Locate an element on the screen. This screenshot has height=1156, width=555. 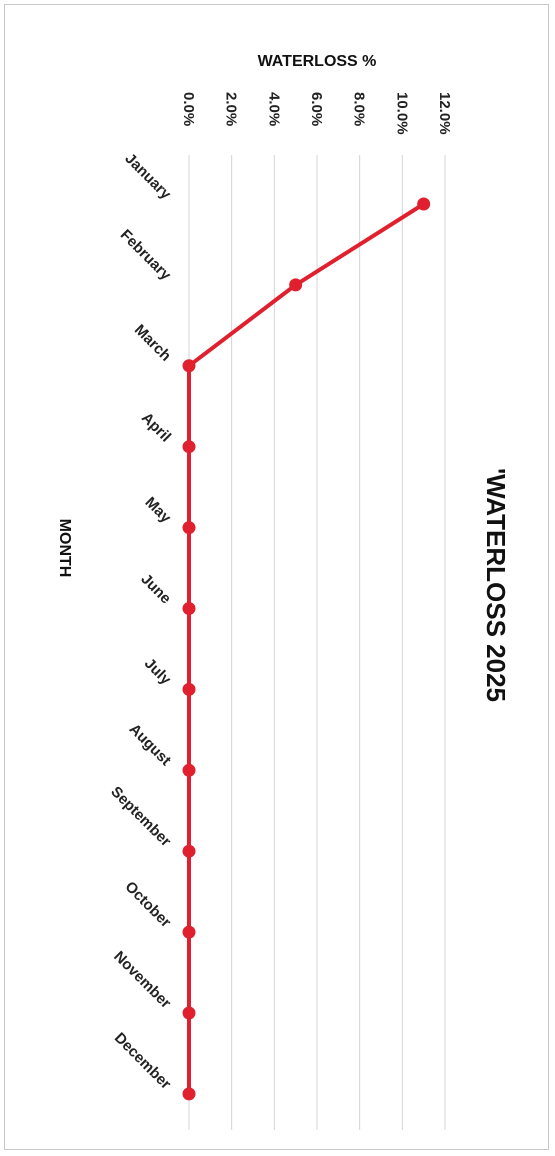
month-label: April is located at coordinates (156, 427).